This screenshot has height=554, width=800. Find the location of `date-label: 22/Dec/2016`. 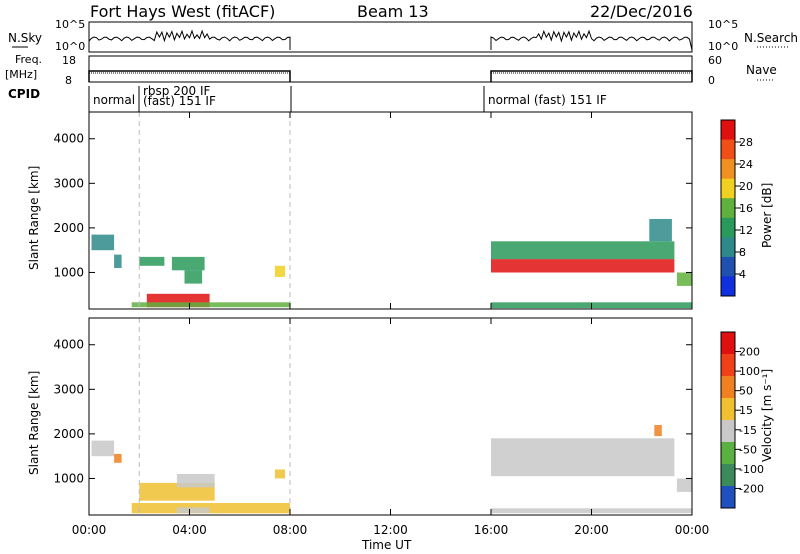

date-label: 22/Dec/2016 is located at coordinates (641, 11).